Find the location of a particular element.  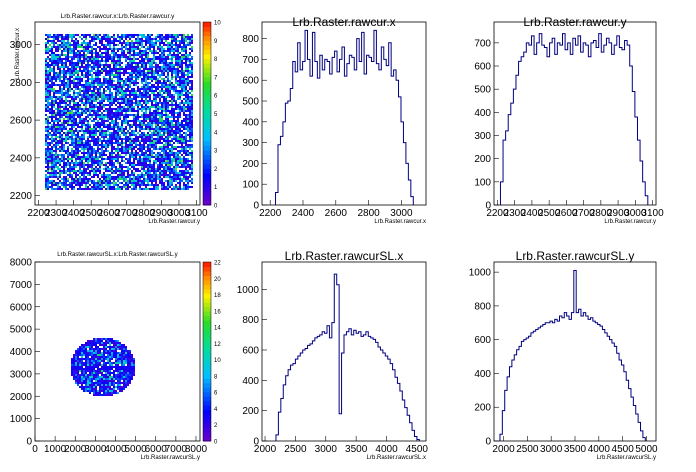

zscale-cell is located at coordinates (207, 264).